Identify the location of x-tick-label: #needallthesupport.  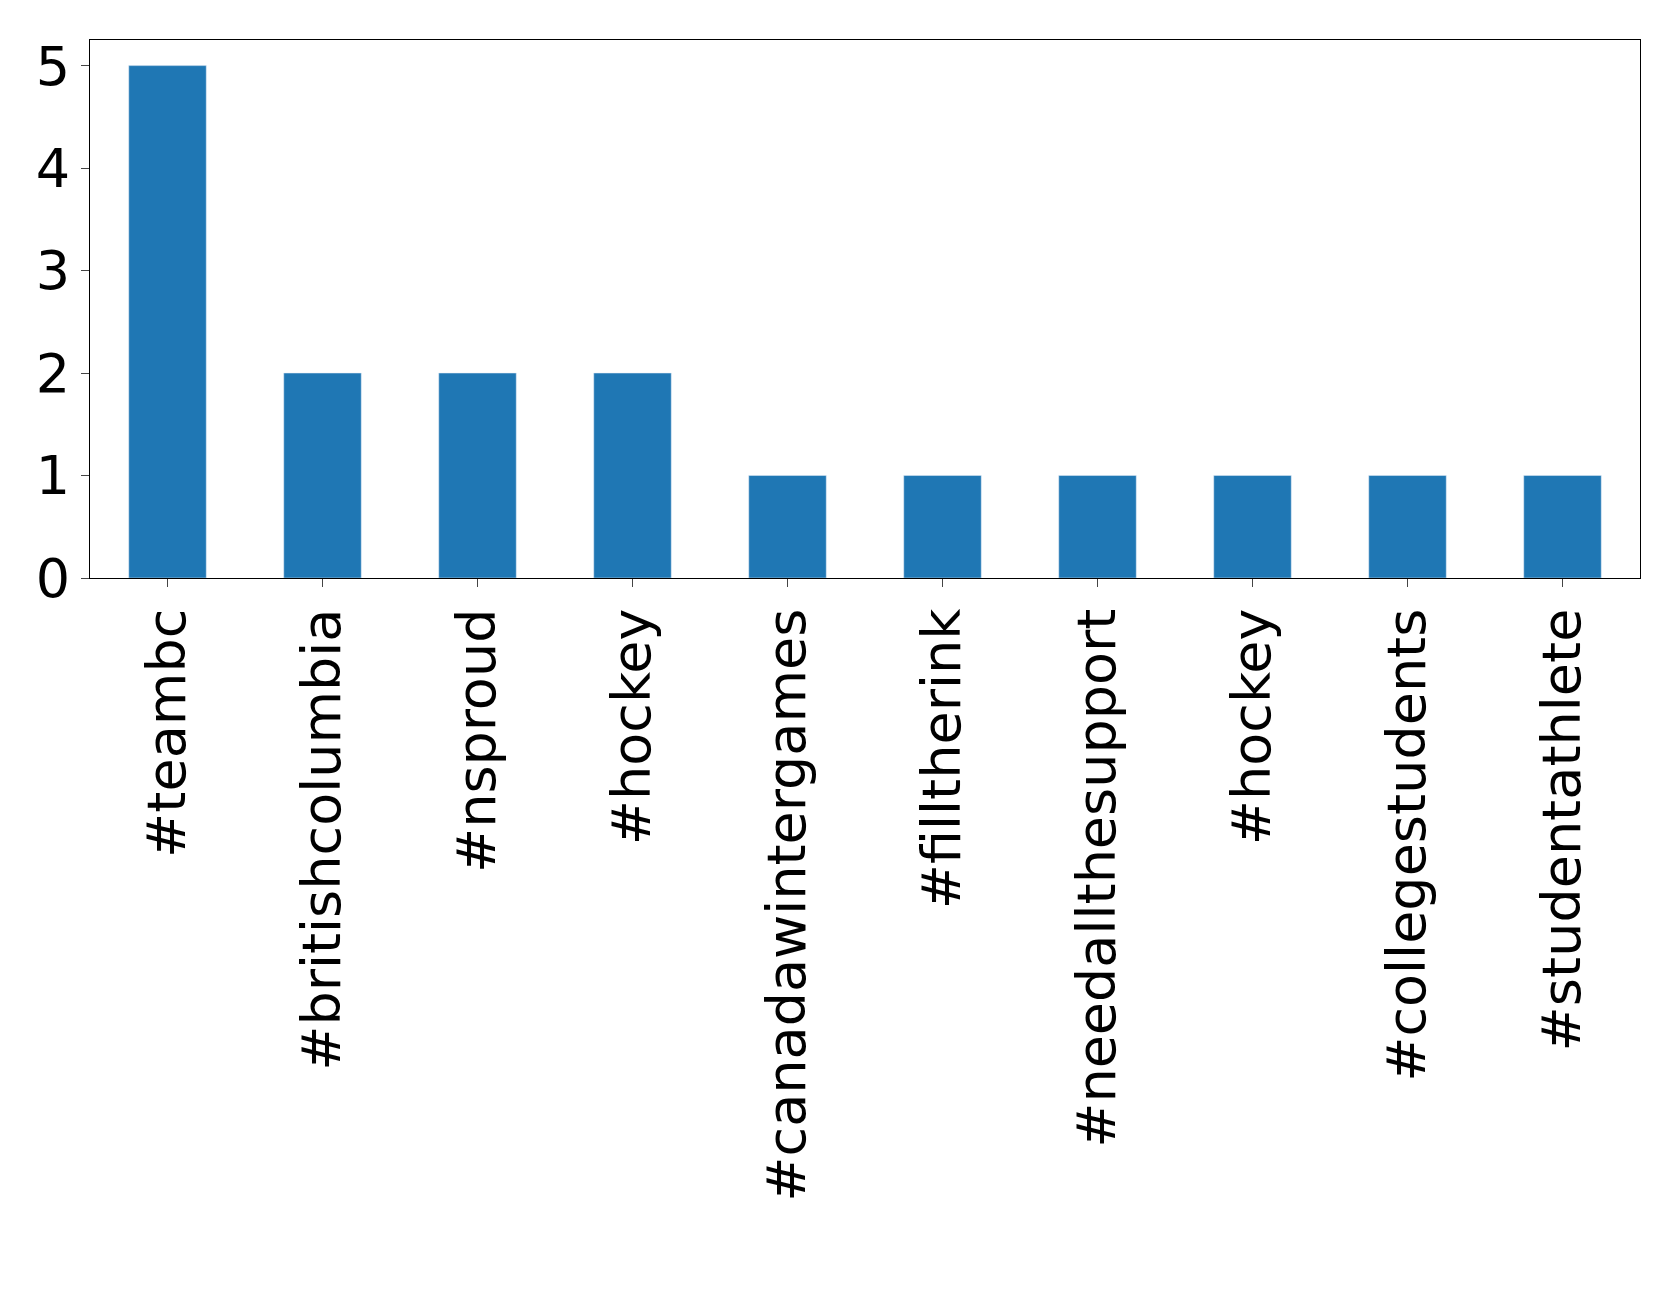
(1097, 878).